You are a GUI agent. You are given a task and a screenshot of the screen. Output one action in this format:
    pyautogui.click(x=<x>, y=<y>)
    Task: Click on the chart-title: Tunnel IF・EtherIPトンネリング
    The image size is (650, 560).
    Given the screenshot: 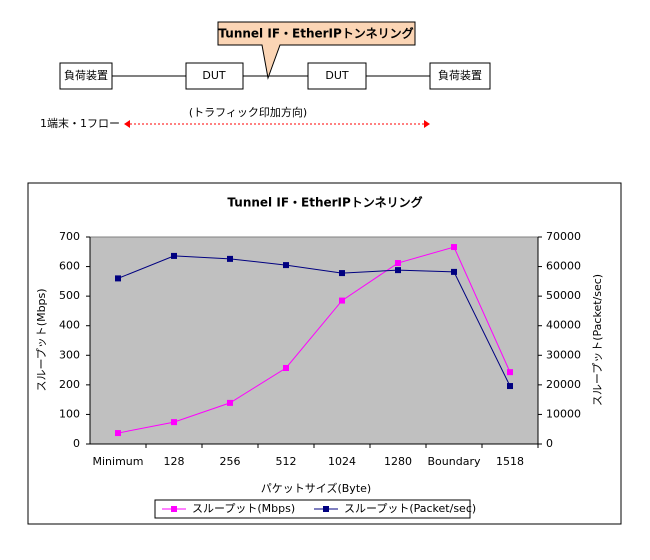 What is the action you would take?
    pyautogui.click(x=324, y=202)
    